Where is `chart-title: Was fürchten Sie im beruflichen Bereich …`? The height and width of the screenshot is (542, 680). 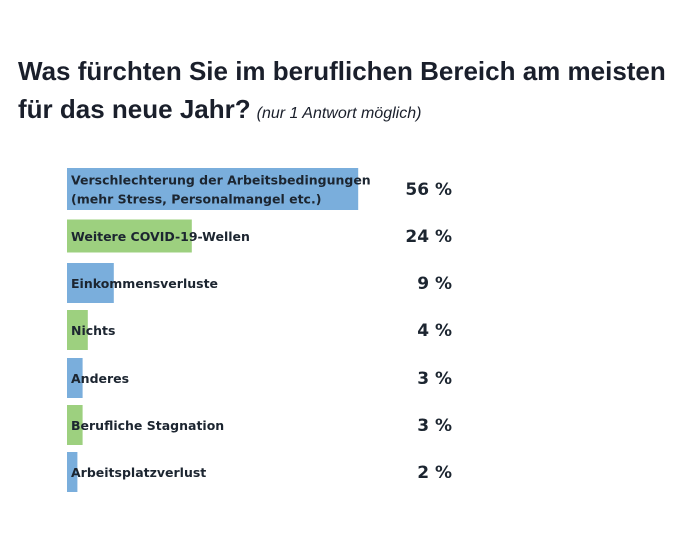
chart-title: Was fürchten Sie im beruflichen Bereich … is located at coordinates (343, 90).